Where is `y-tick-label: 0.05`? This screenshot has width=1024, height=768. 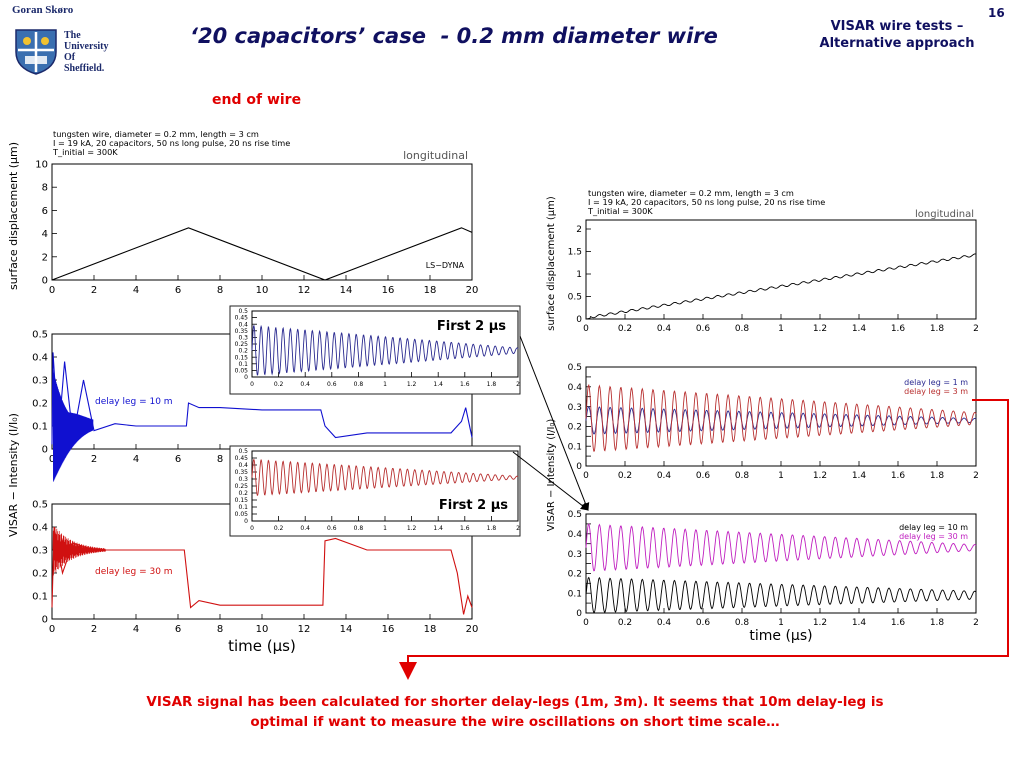 y-tick-label: 0.05 is located at coordinates (242, 514).